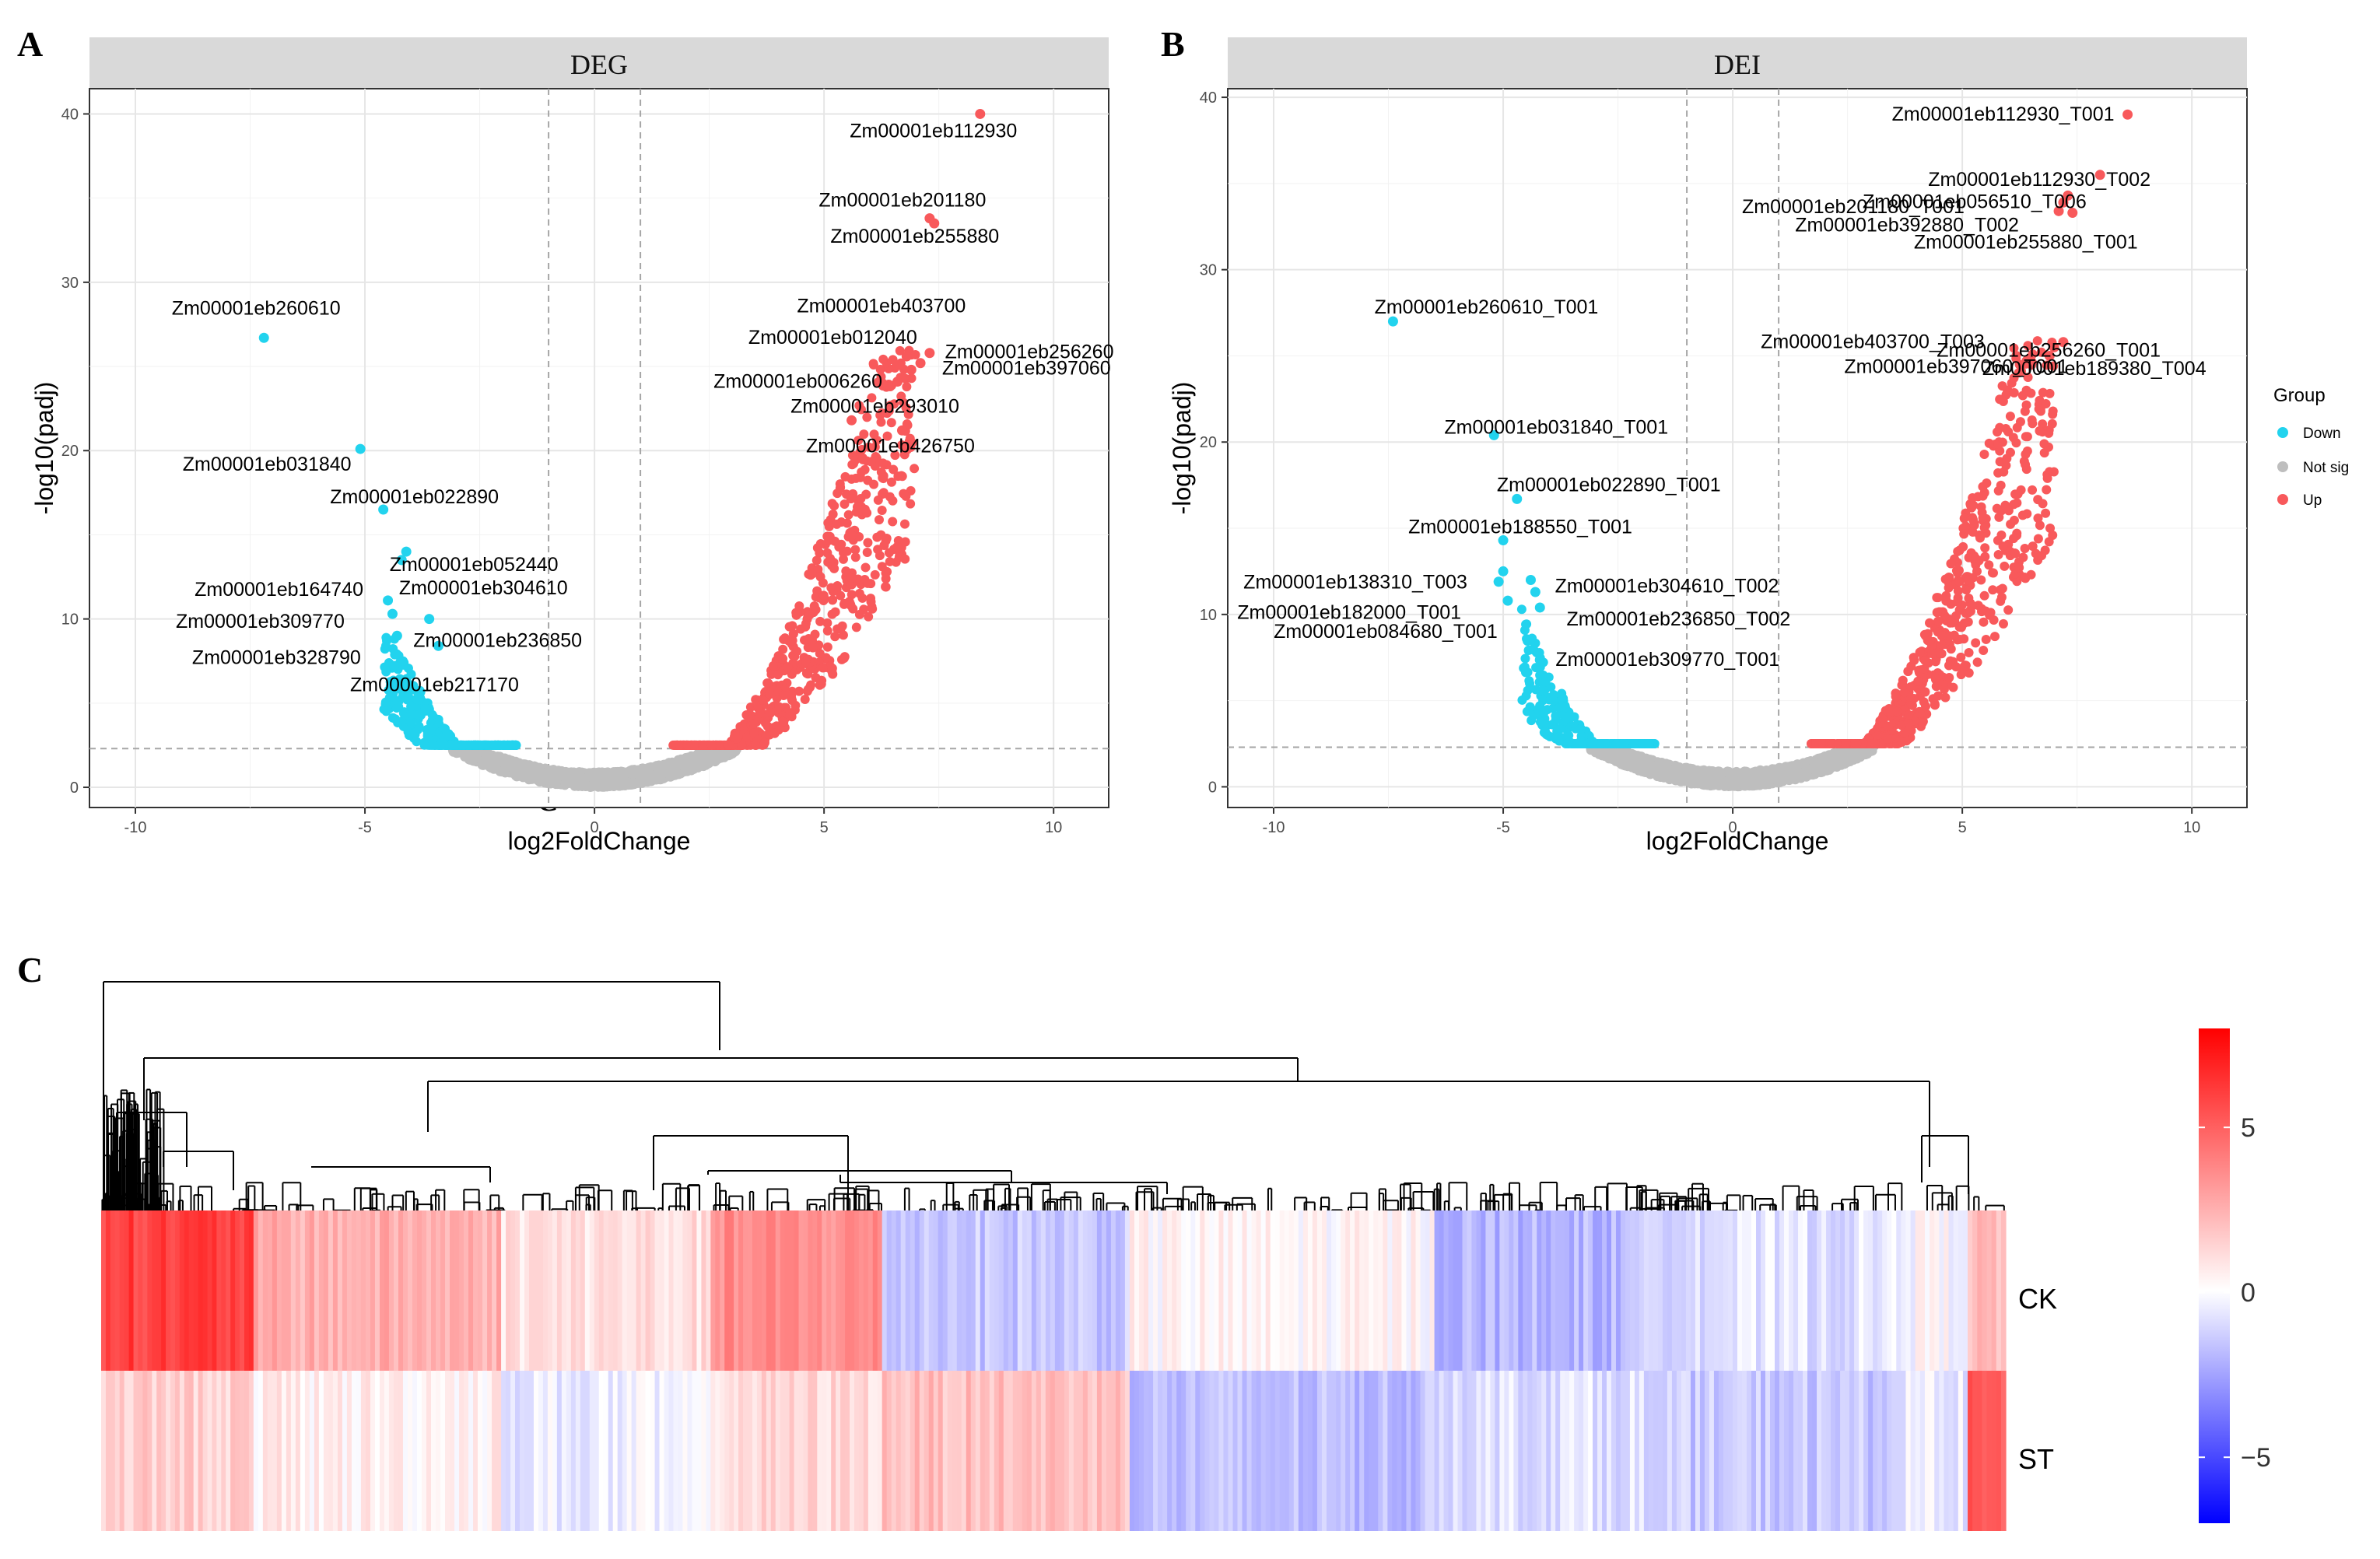 Image resolution: width=2380 pixels, height=1559 pixels. Describe the element at coordinates (1738, 64) in the screenshot. I see `facet-title-dei: DEI` at that location.